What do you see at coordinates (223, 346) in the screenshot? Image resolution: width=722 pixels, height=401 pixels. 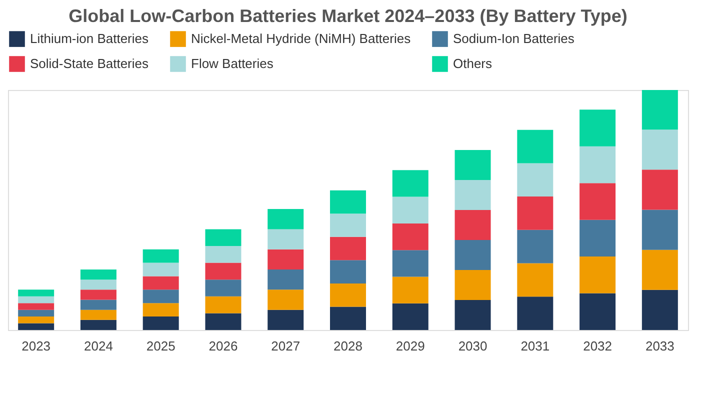 I see `x-tick-label: 2026` at bounding box center [223, 346].